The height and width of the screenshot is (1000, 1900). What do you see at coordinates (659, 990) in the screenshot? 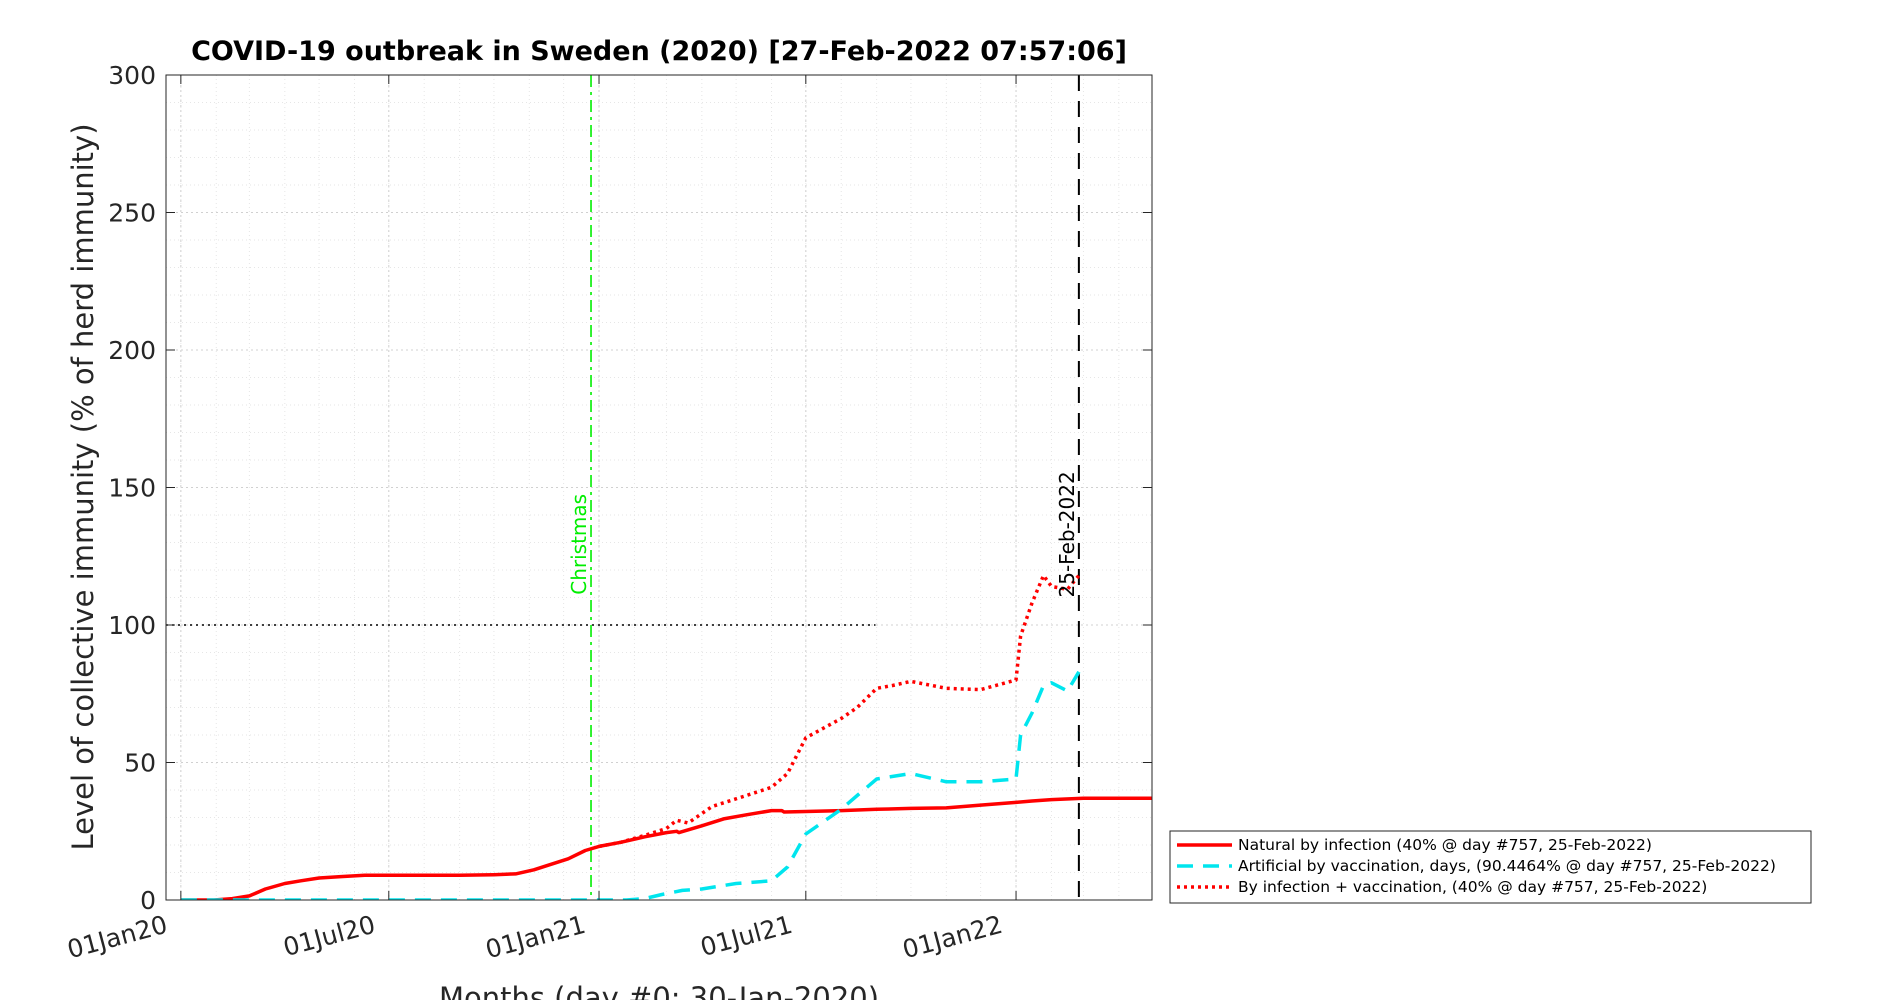
I see `x-axis-label: Months (day #0: 30-Jan-2020)` at bounding box center [659, 990].